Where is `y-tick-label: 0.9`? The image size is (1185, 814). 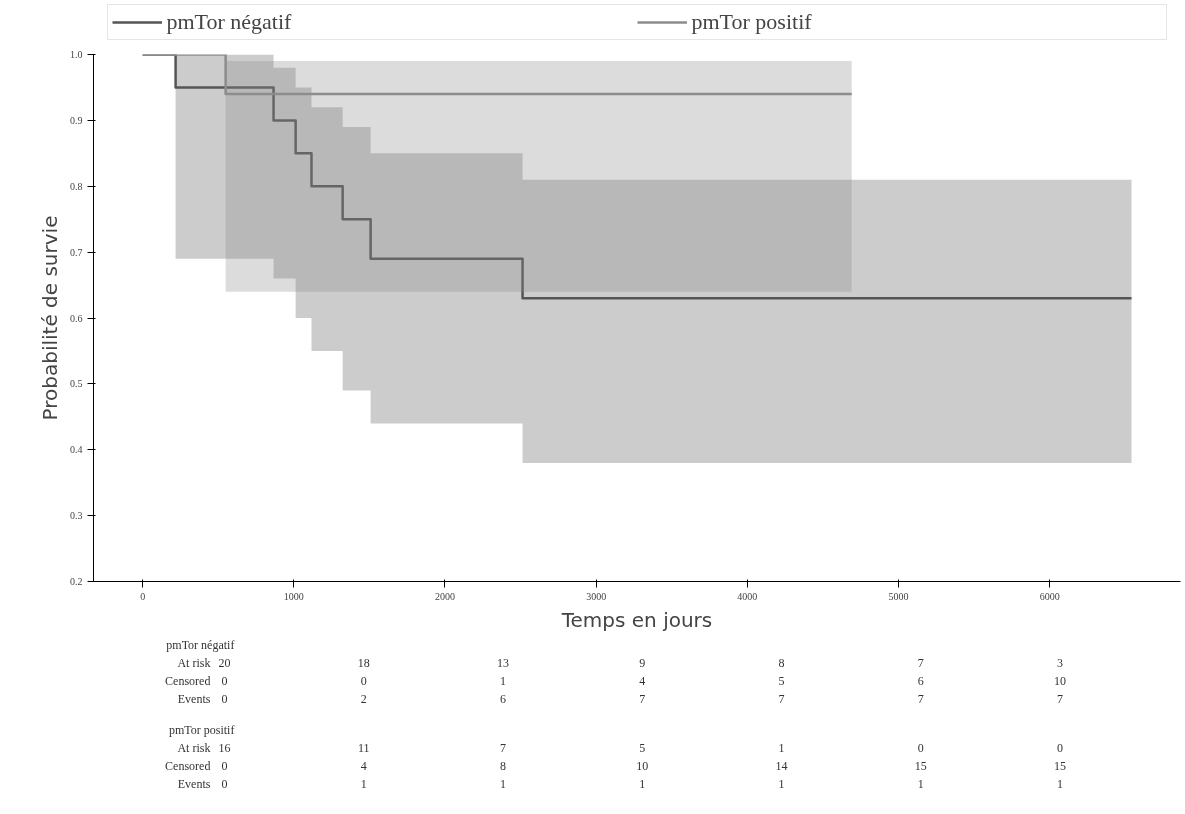 y-tick-label: 0.9 is located at coordinates (76, 120).